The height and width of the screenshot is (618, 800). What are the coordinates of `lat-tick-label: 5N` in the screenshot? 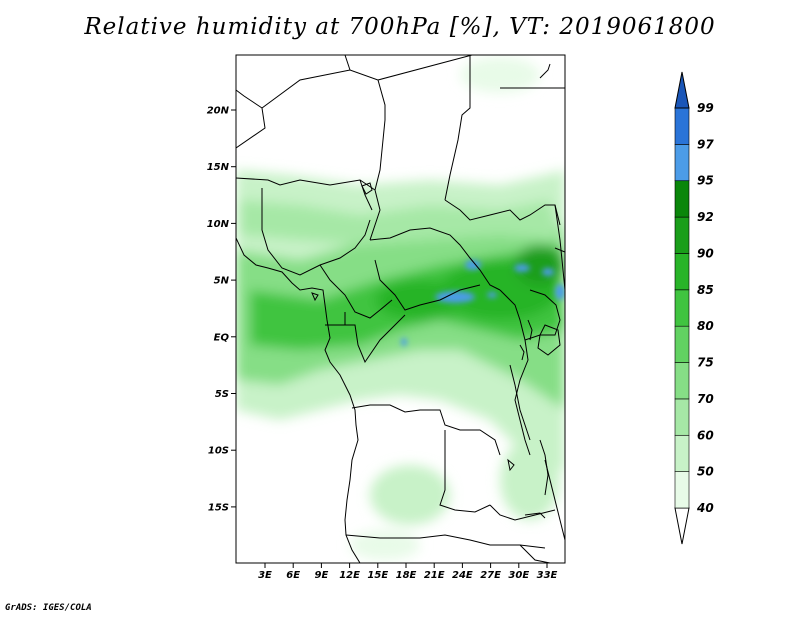 It's located at (222, 281).